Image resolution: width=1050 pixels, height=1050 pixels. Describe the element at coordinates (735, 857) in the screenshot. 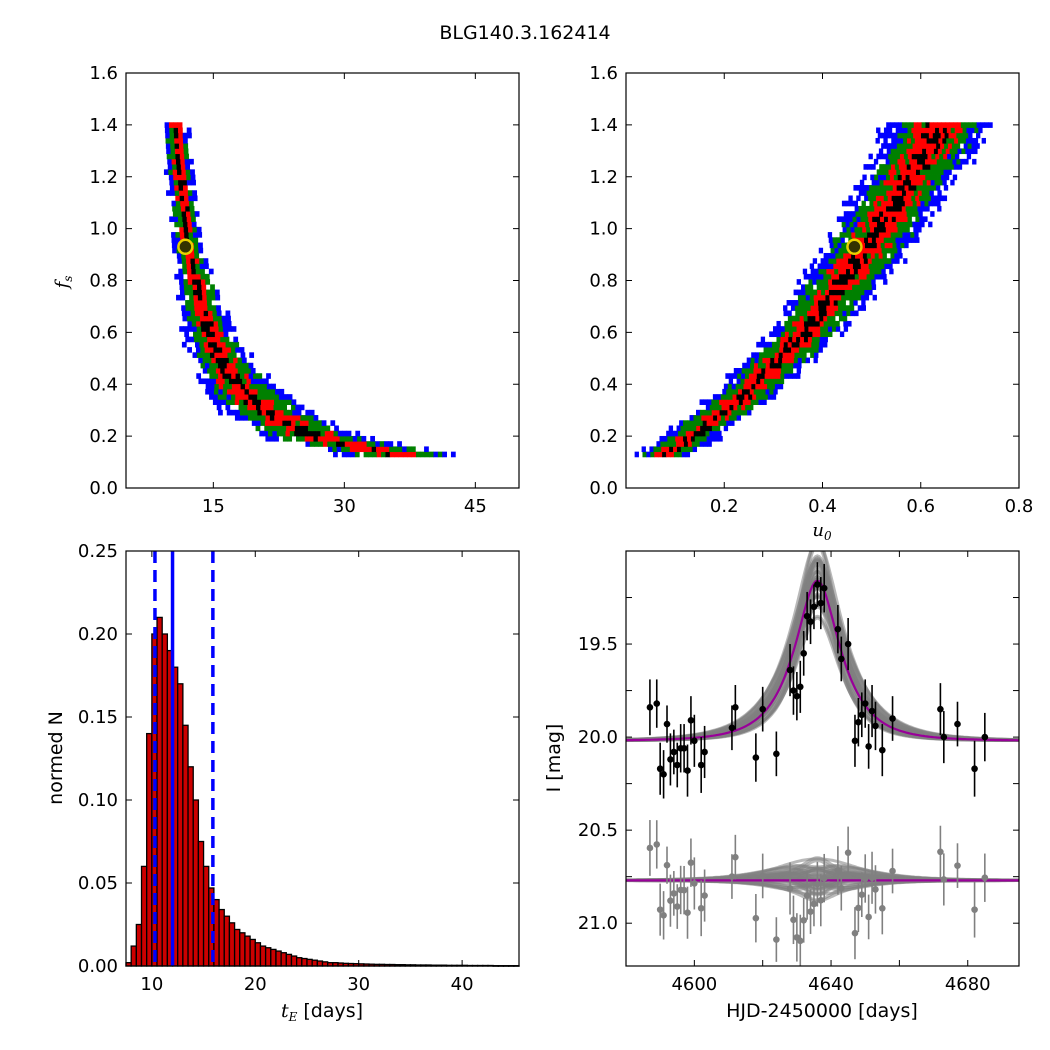

I see `lc-residual-point` at that location.